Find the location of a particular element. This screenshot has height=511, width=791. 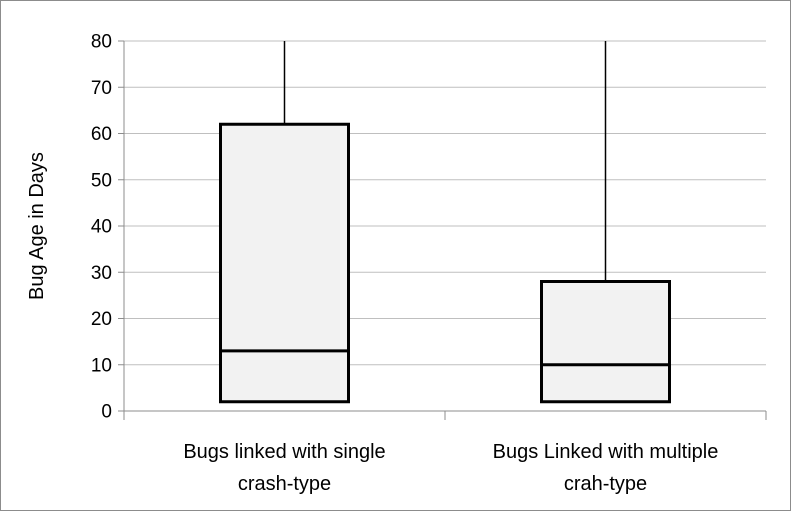

y-tick-label: 20 is located at coordinates (101, 319).